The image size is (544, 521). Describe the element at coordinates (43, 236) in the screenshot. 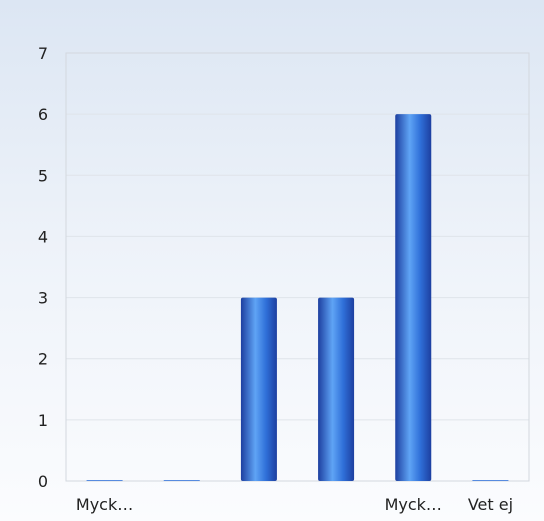

I see `y-tick-label: 4` at that location.